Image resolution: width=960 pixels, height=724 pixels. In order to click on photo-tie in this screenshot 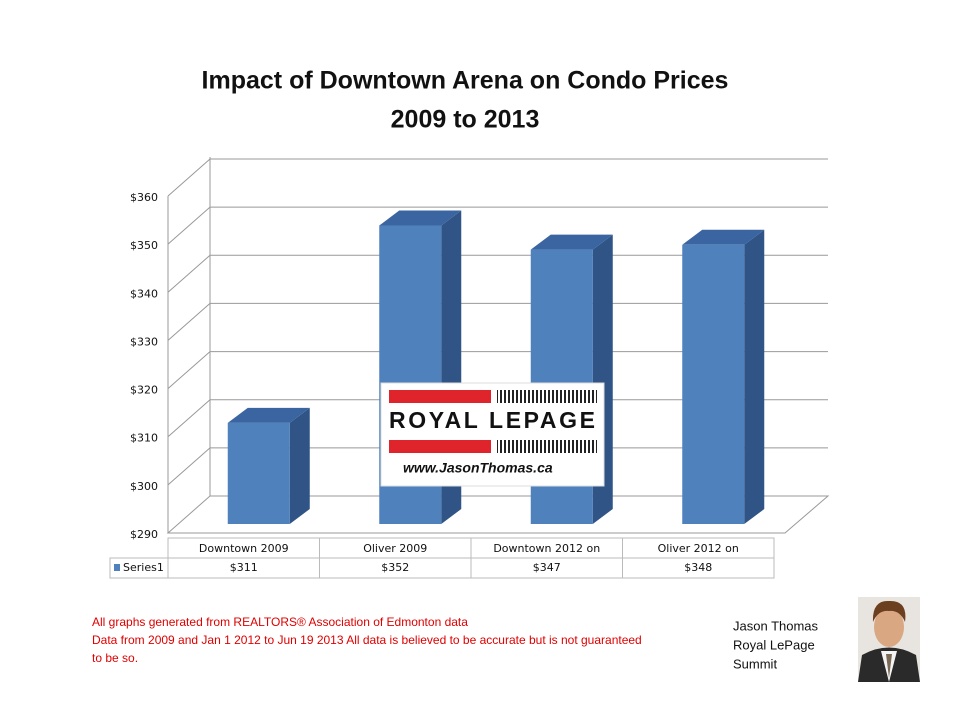, I will do `click(889, 666)`.